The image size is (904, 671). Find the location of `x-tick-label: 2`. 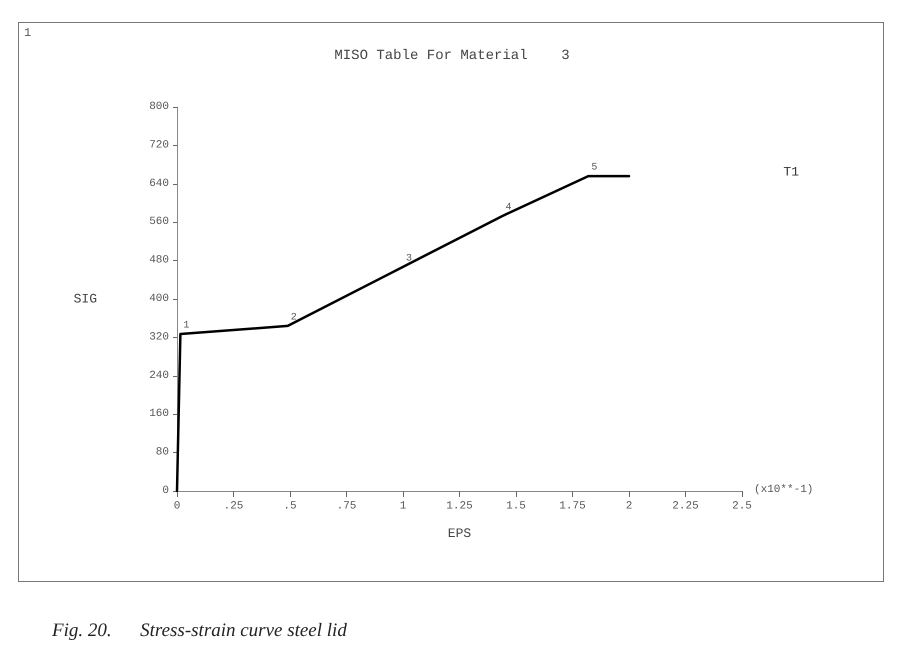

x-tick-label: 2 is located at coordinates (629, 506).